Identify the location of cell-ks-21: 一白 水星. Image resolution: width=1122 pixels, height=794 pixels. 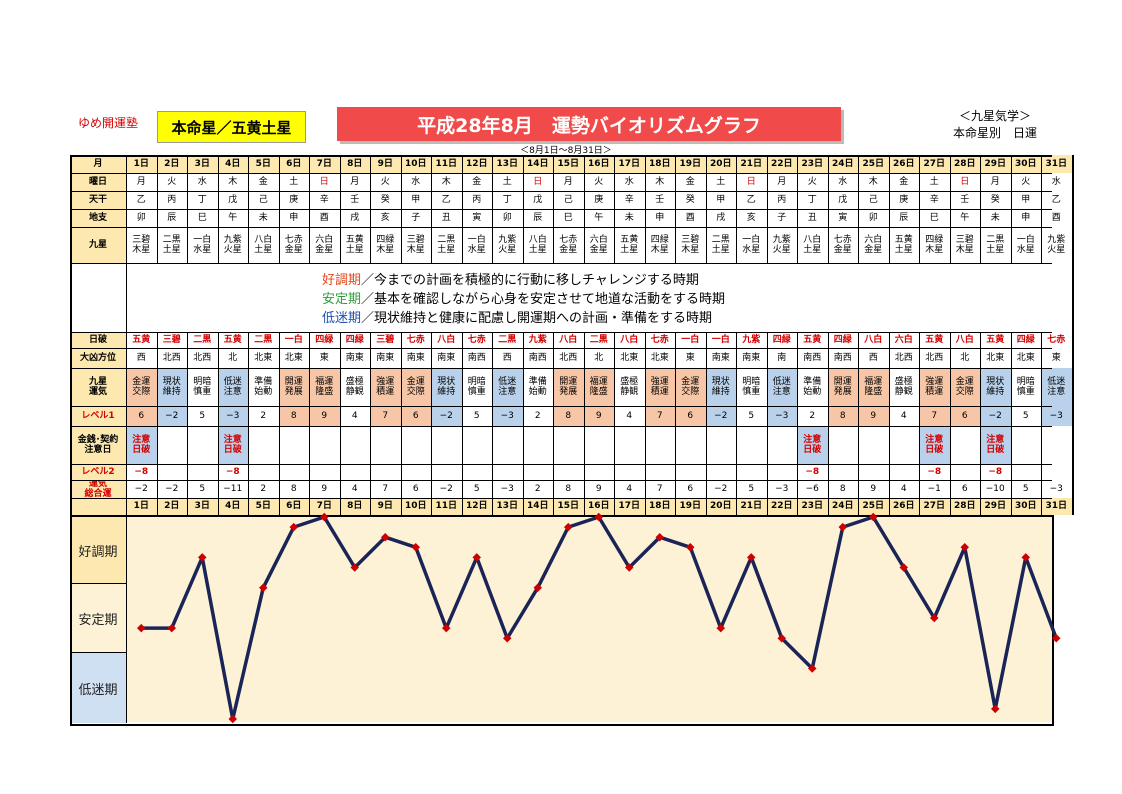
(751, 244).